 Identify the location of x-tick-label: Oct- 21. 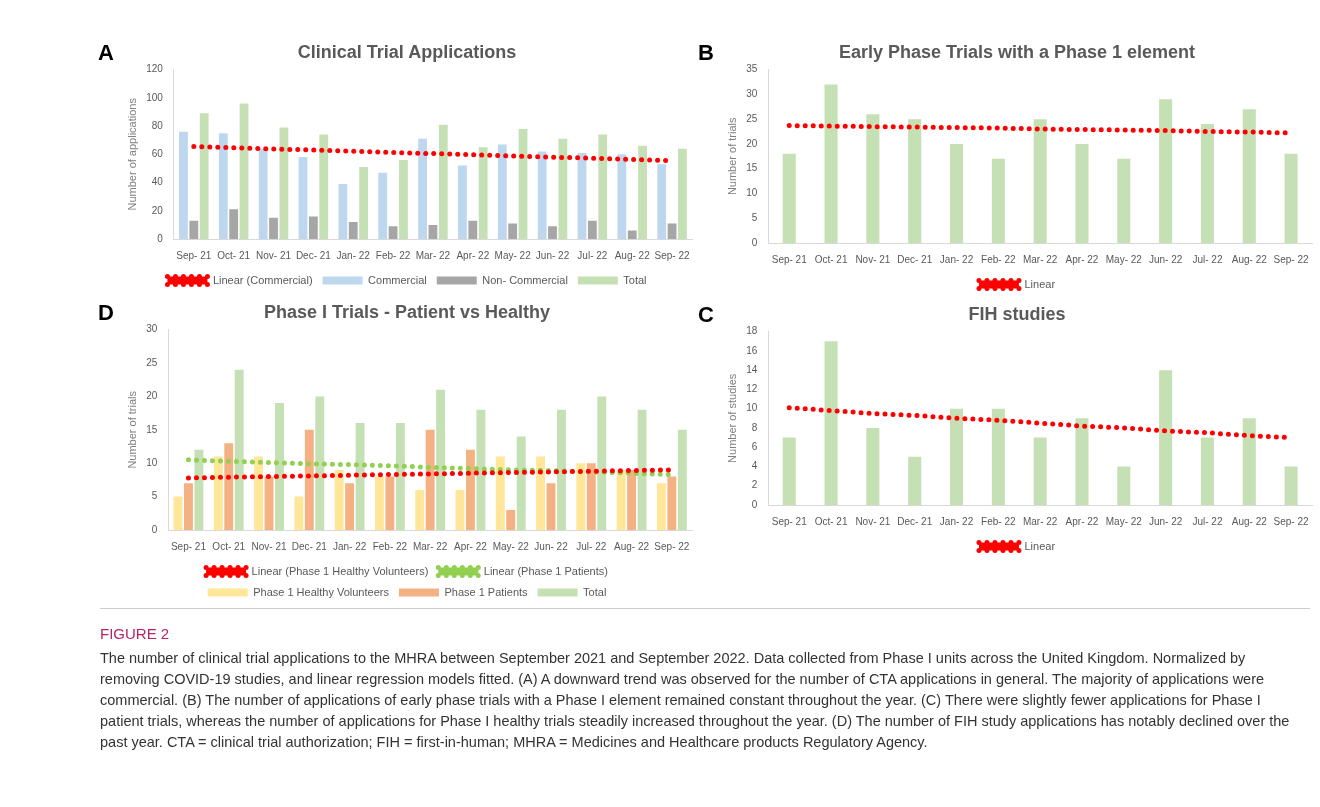
(229, 546).